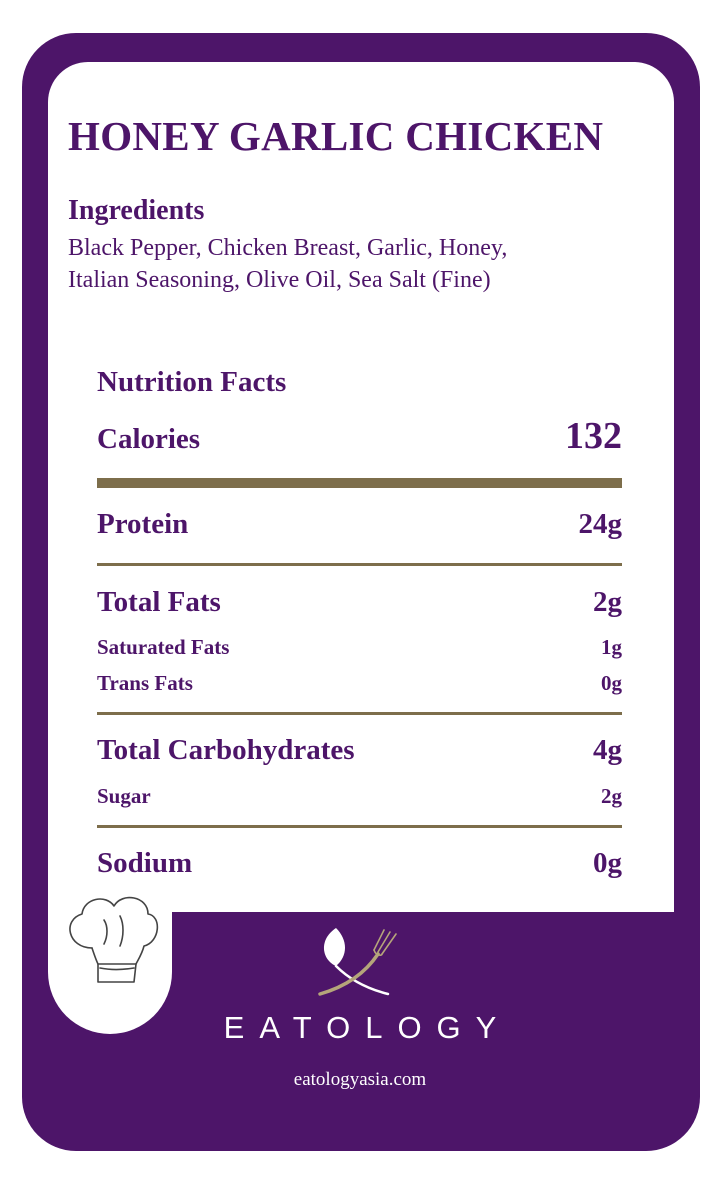  I want to click on chef-hat-icon, so click(114, 939).